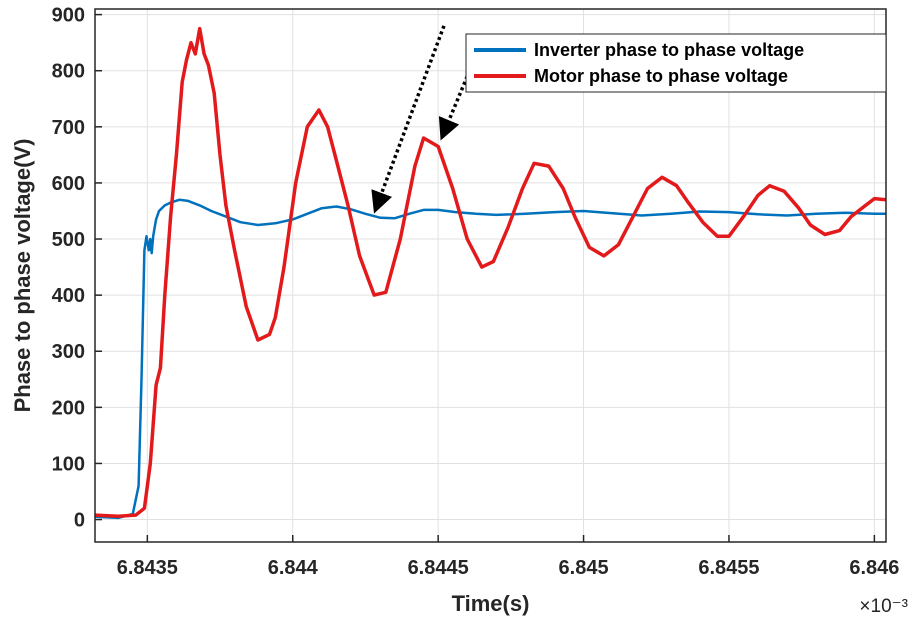  What do you see at coordinates (77, 268) in the screenshot?
I see `y-axis-ticks: 0 100 200 300 400 500 600 700 800 900` at bounding box center [77, 268].